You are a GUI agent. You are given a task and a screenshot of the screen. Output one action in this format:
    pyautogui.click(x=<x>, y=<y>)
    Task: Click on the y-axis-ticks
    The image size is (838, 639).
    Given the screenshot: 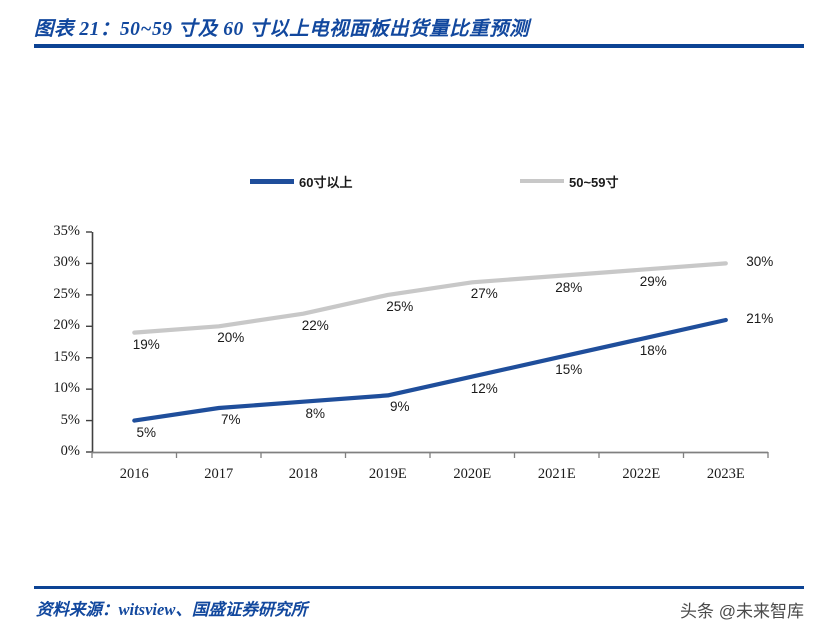 What is the action you would take?
    pyautogui.click(x=89, y=342)
    